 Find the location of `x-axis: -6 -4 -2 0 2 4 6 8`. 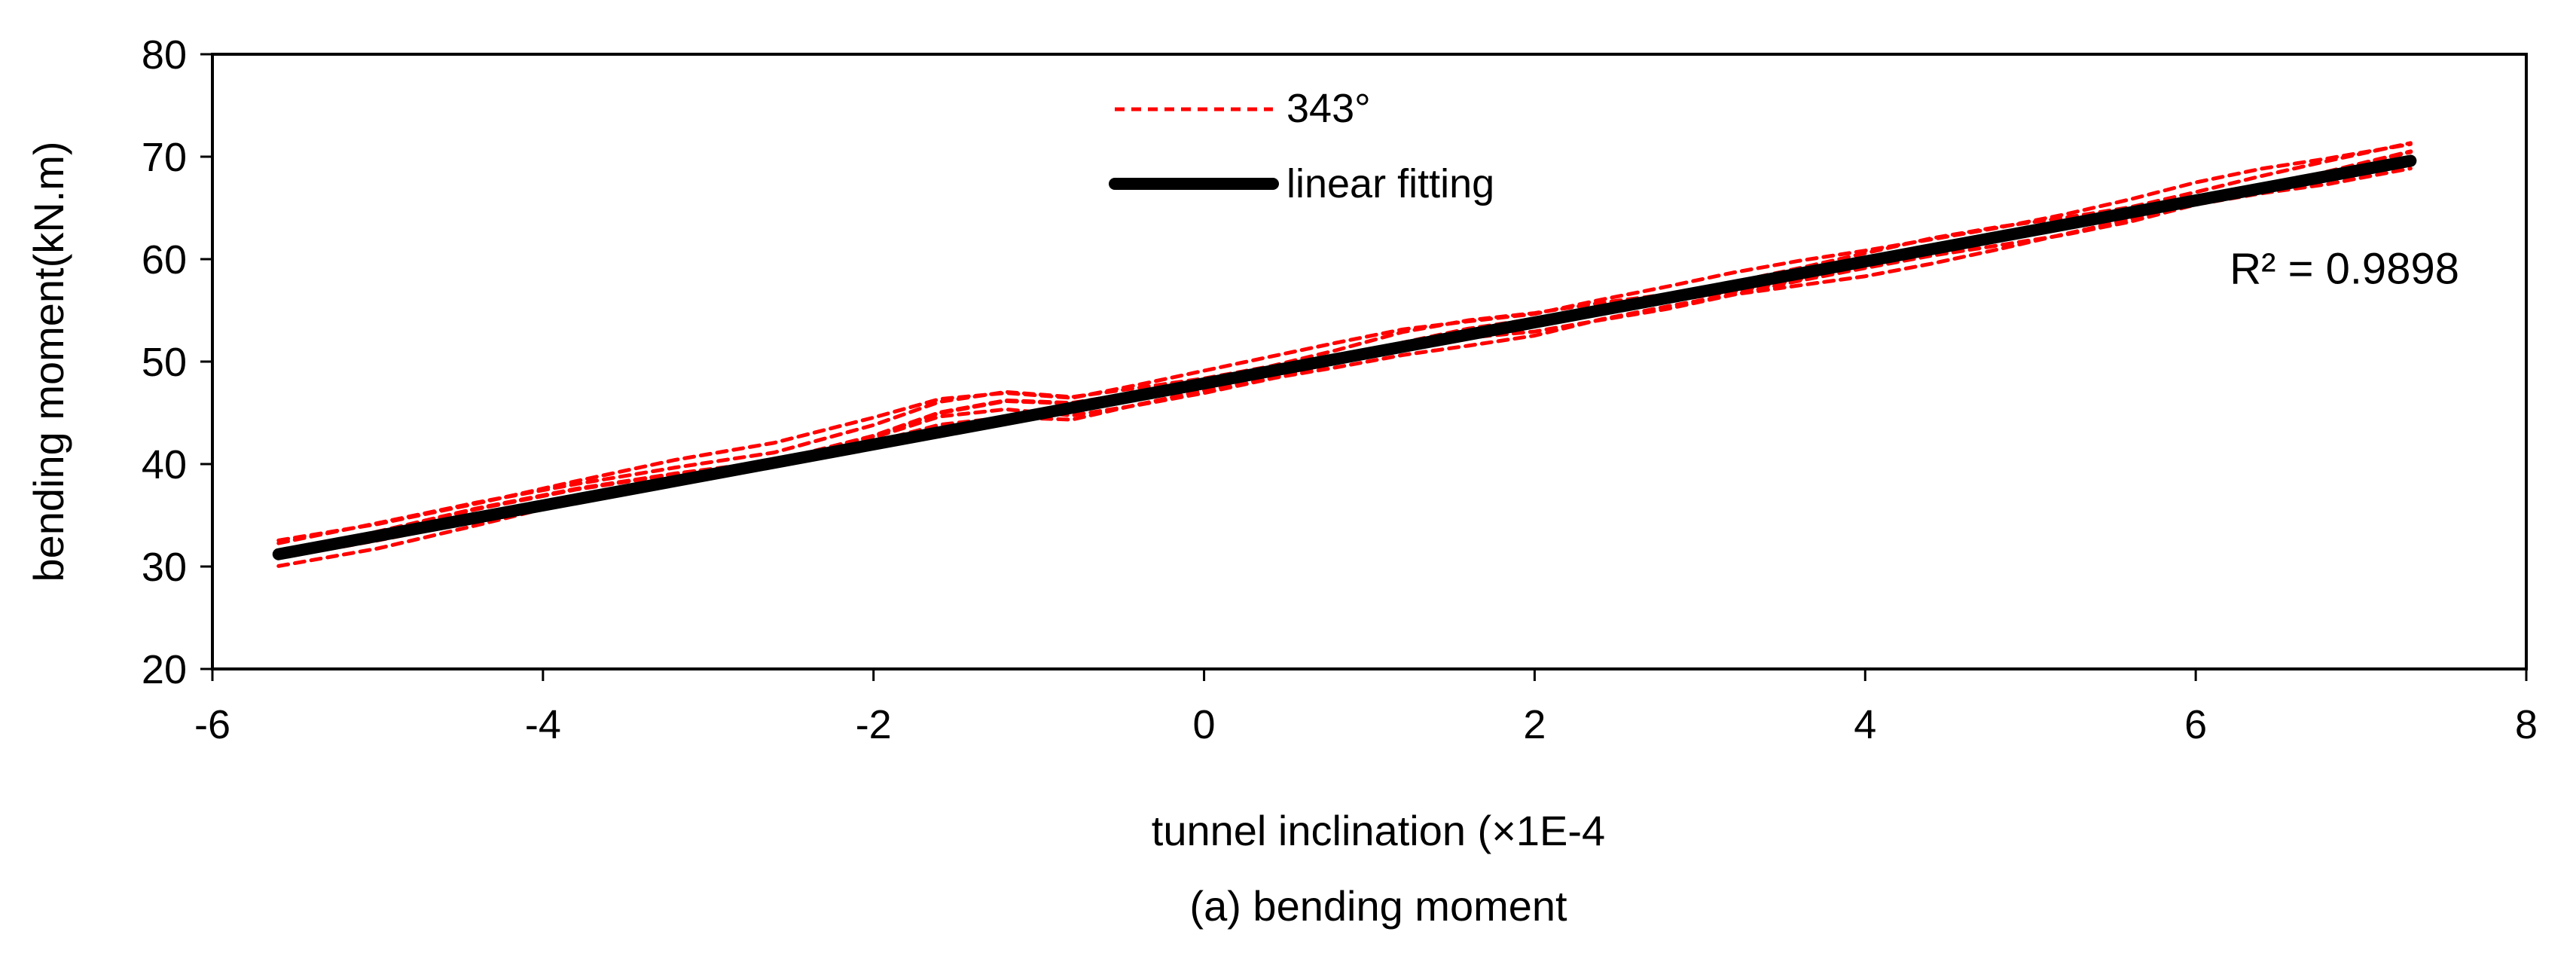

x-axis: -6 -4 -2 0 2 4 6 8 is located at coordinates (1366, 708).